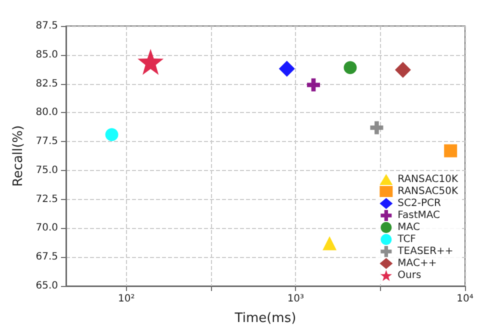  What do you see at coordinates (406, 239) in the screenshot?
I see `legend-label: TCF` at bounding box center [406, 239].